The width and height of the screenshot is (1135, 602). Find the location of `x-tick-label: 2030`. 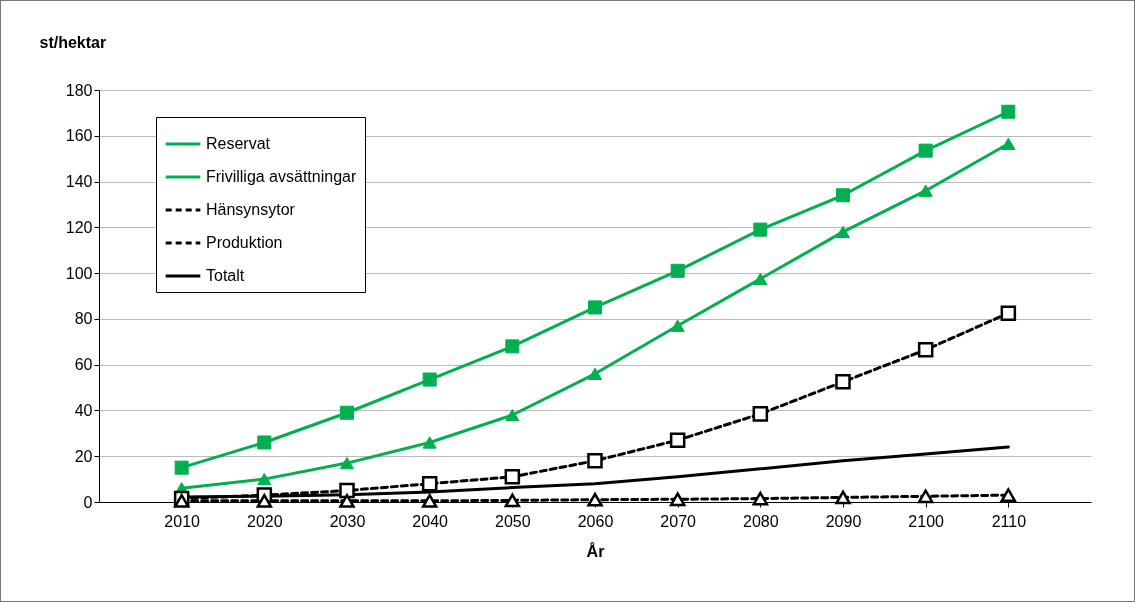

x-tick-label: 2030 is located at coordinates (347, 521).